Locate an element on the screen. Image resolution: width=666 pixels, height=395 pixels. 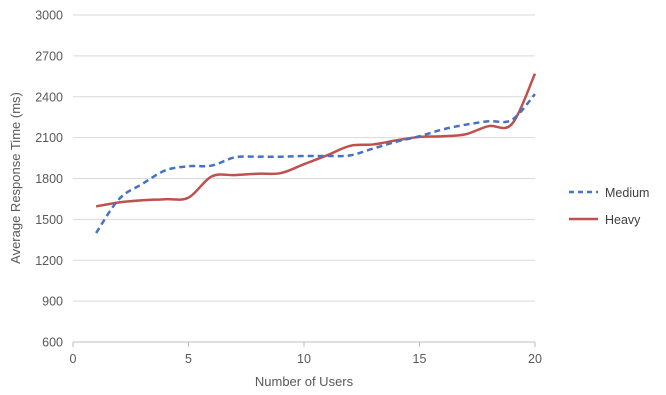
x-tick-label-10: 10 is located at coordinates (304, 359).